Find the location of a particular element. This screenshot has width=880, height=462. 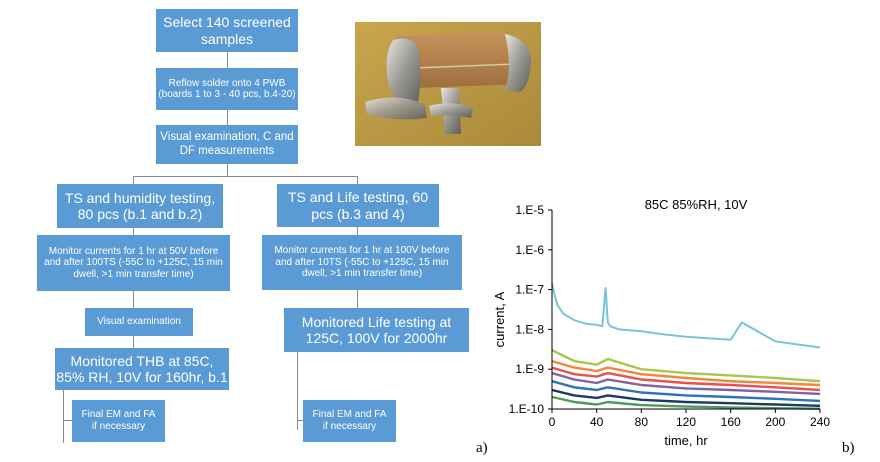

chart-xlabel: time, hr is located at coordinates (686, 440).